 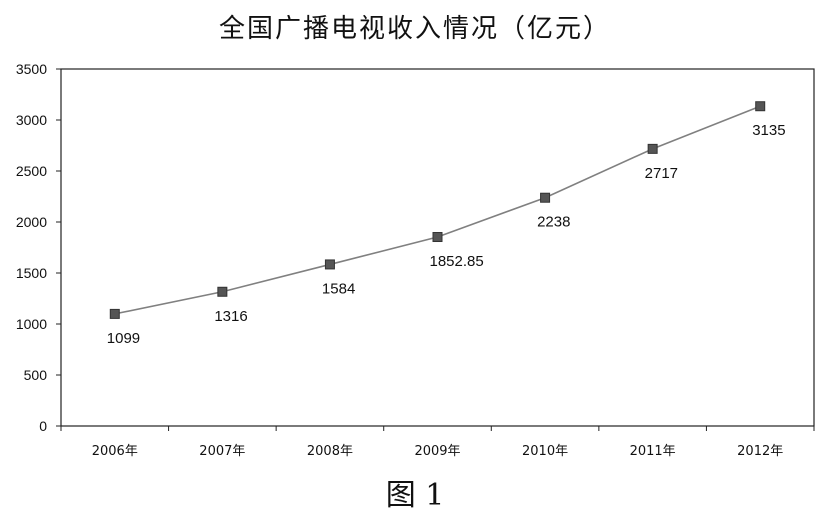 I want to click on y-tick-label: 3500, so click(x=31, y=69).